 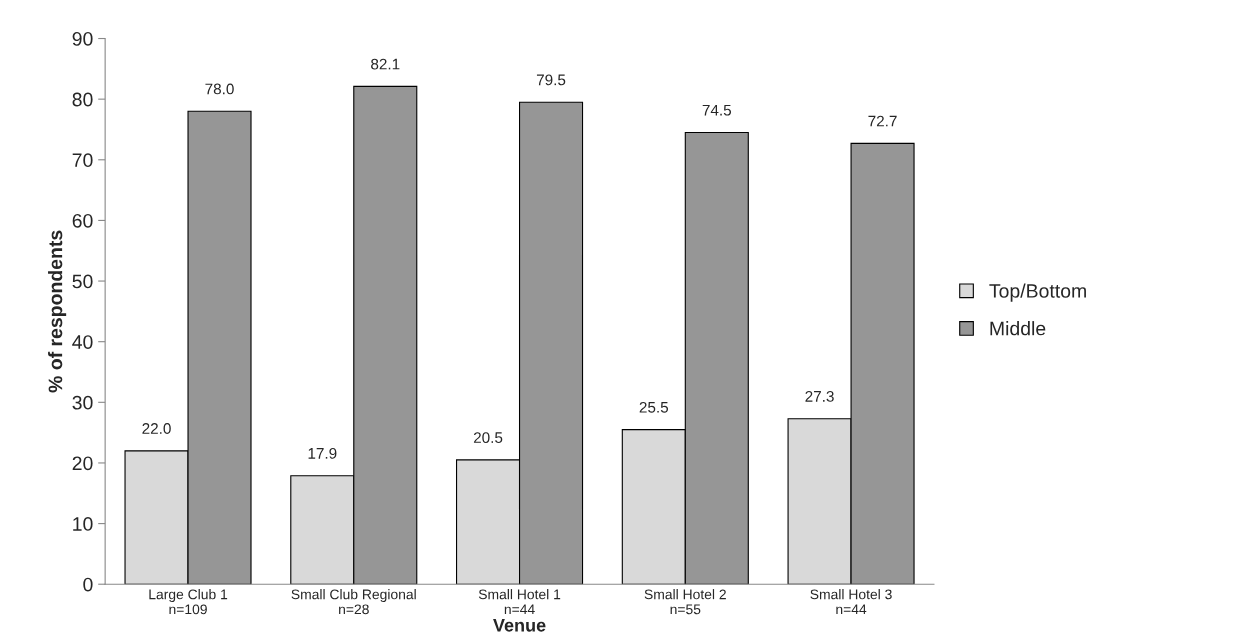 What do you see at coordinates (654, 407) in the screenshot?
I see `data-label: 25.5` at bounding box center [654, 407].